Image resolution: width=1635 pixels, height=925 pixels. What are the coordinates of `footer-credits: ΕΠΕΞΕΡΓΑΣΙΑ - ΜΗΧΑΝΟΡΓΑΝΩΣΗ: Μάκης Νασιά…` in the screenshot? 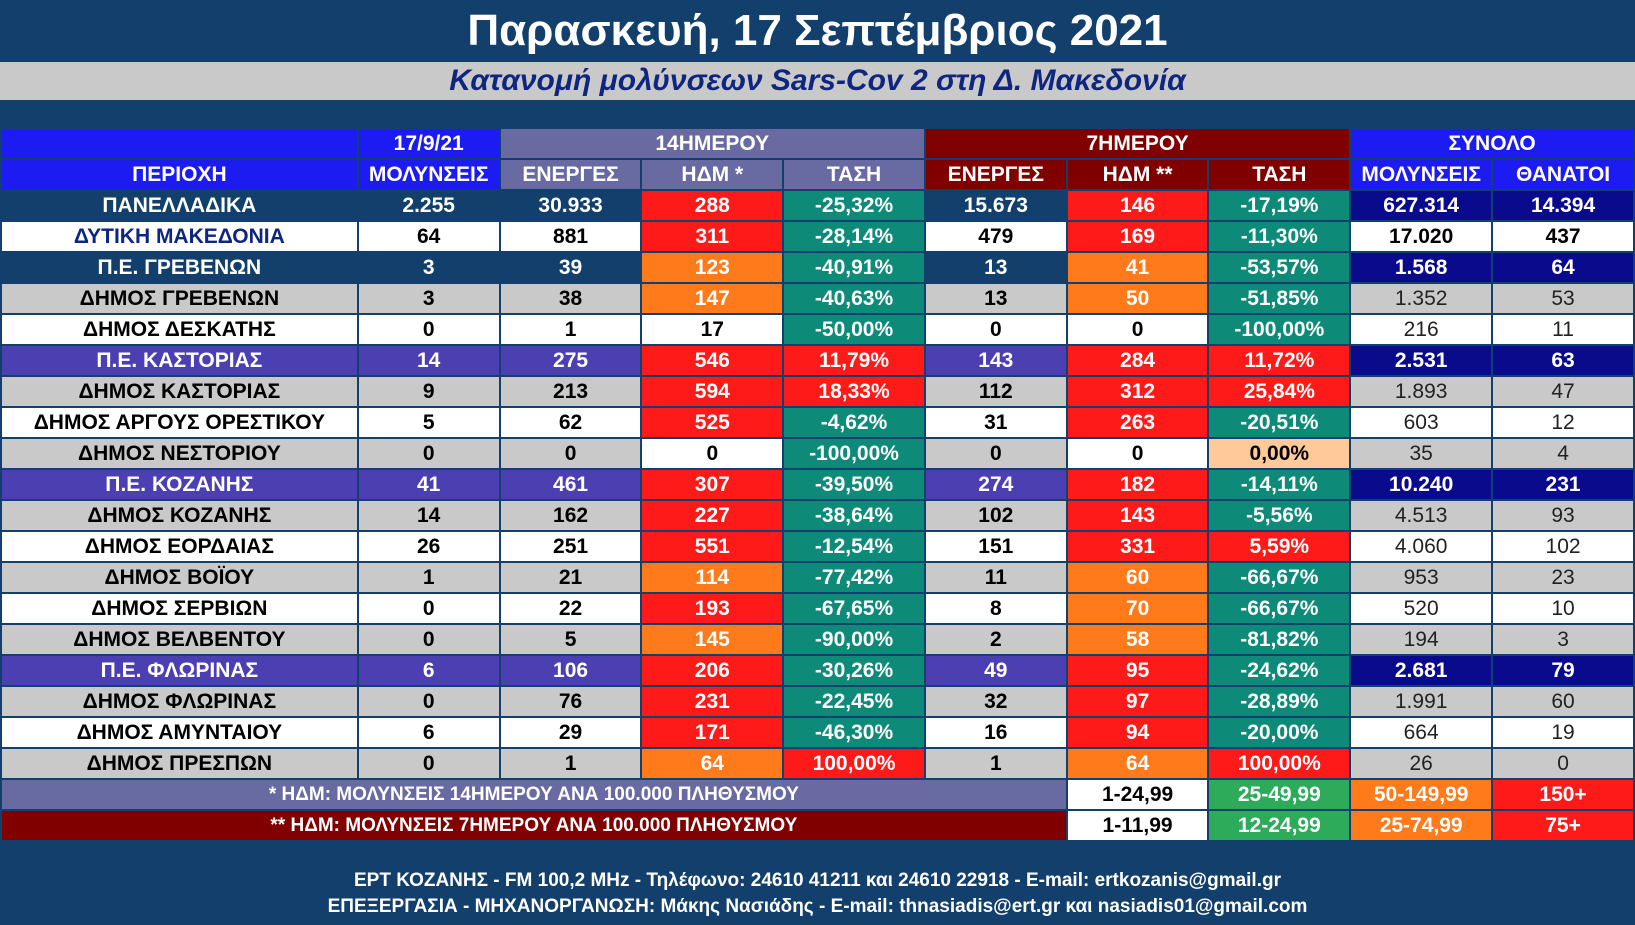 It's located at (817, 906).